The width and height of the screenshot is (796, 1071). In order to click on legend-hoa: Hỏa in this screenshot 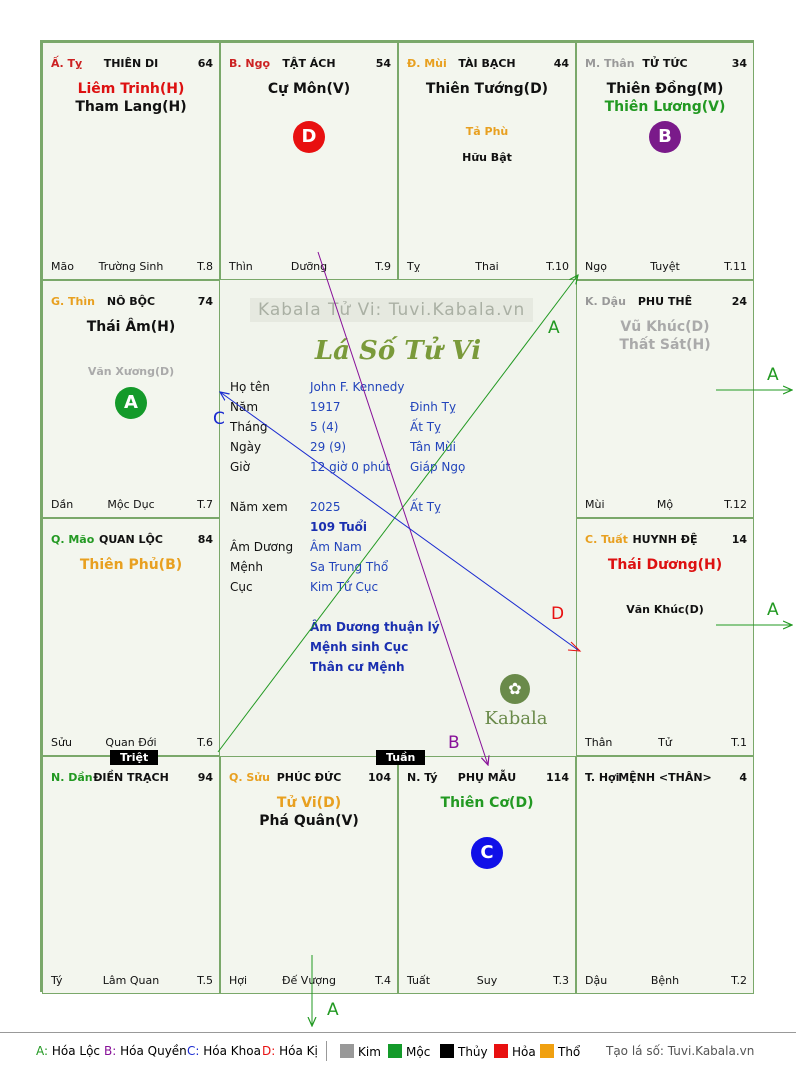, I will do `click(515, 1051)`.